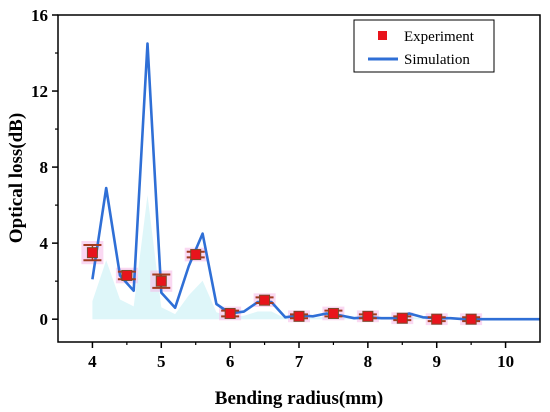 Image resolution: width=550 pixels, height=412 pixels. What do you see at coordinates (368, 361) in the screenshot?
I see `x-tick-label: 8` at bounding box center [368, 361].